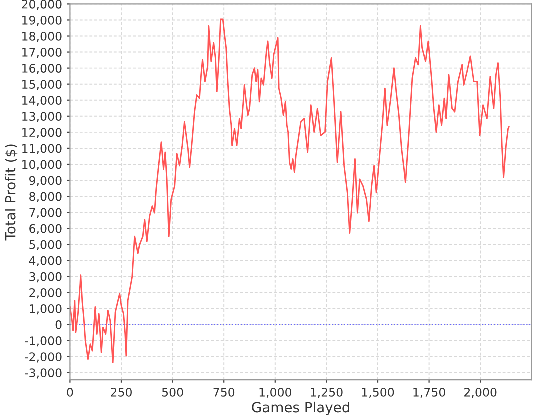 This screenshot has width=540, height=420. I want to click on y-tick-label: 20,000, so click(42, 5).